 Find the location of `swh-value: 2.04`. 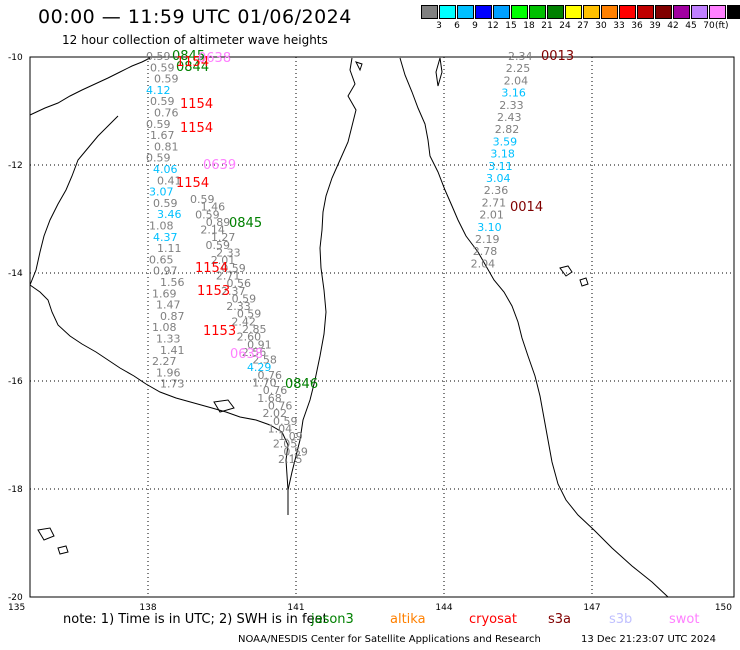

swh-value: 2.04 is located at coordinates (483, 263).